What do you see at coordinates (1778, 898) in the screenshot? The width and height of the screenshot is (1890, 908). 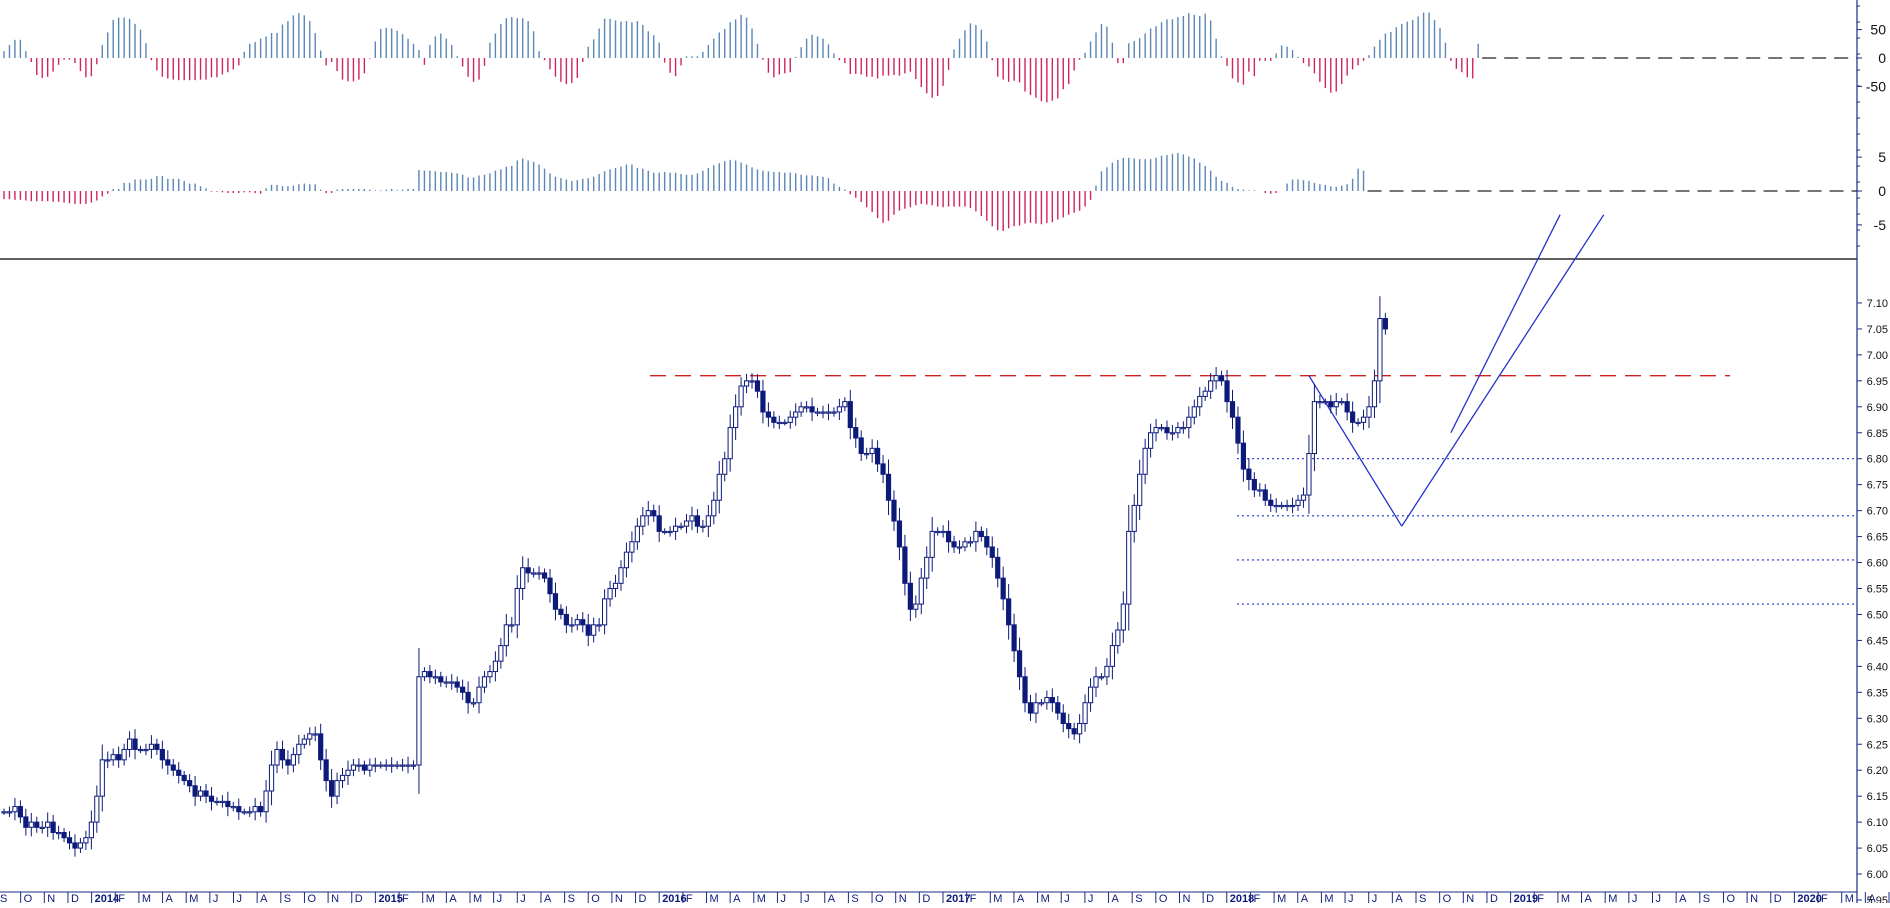 I see `x-tick-label: D` at bounding box center [1778, 898].